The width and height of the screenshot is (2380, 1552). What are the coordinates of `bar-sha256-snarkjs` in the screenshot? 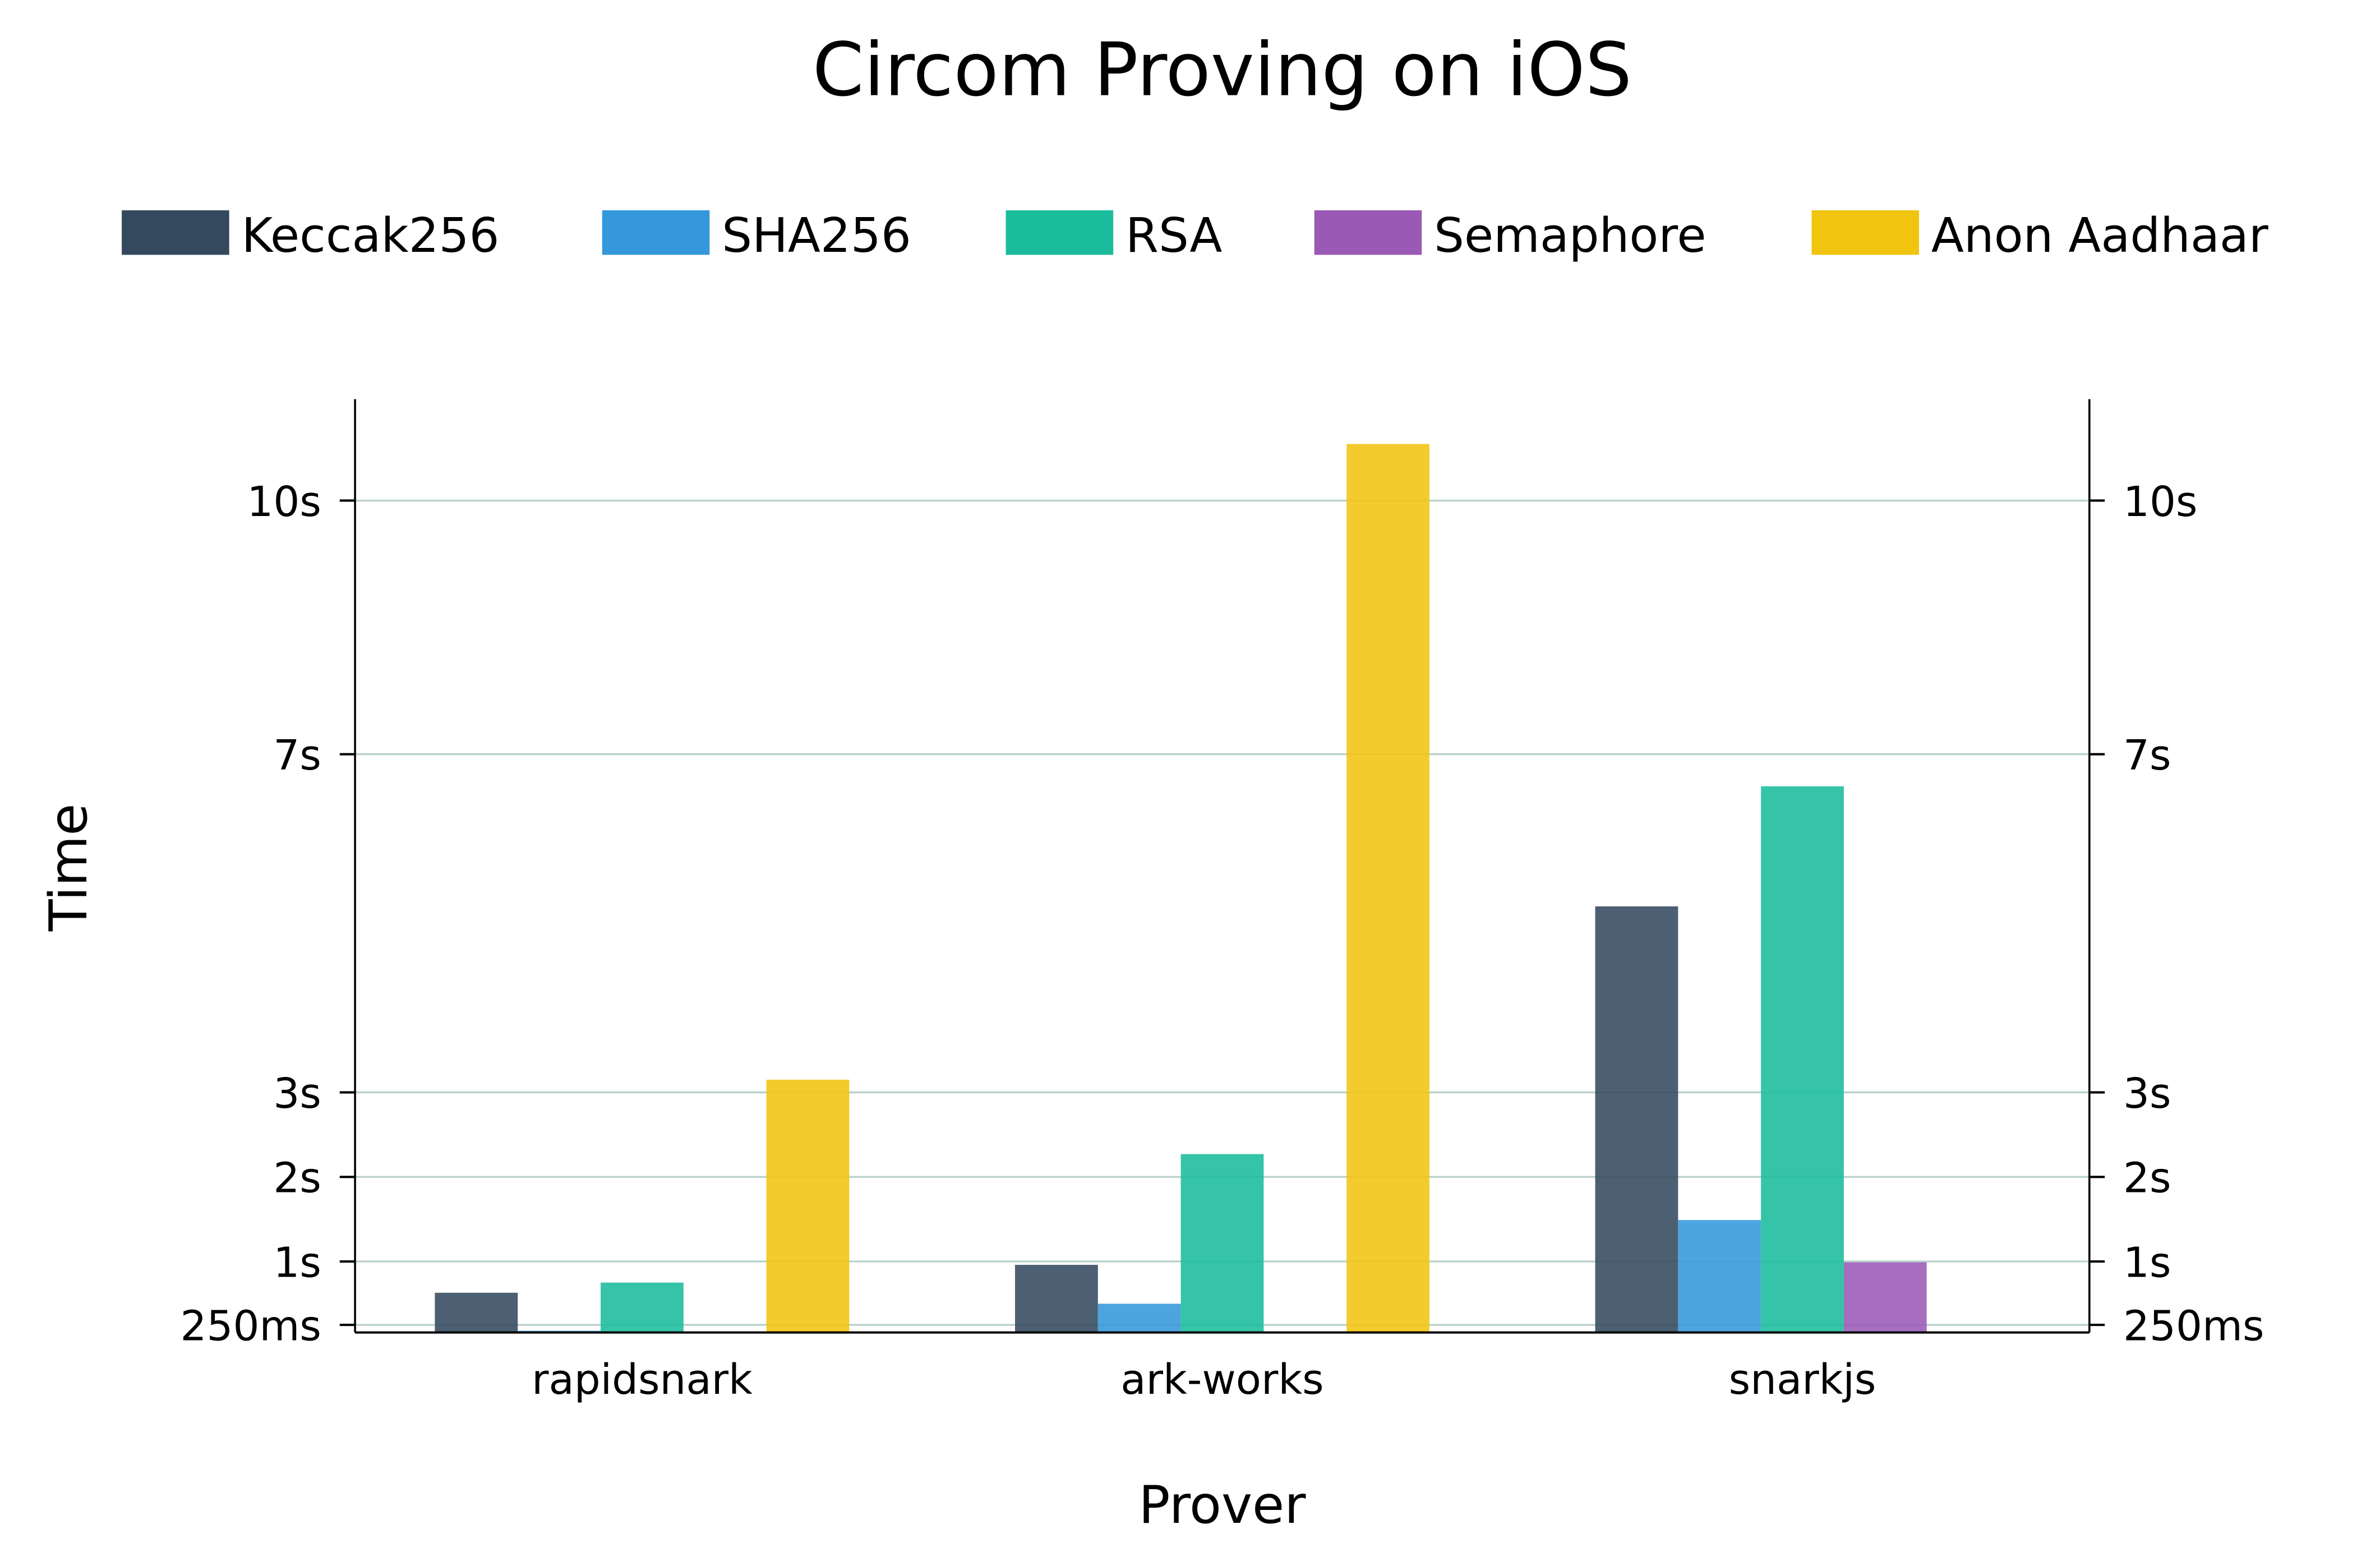 It's located at (1719, 1277).